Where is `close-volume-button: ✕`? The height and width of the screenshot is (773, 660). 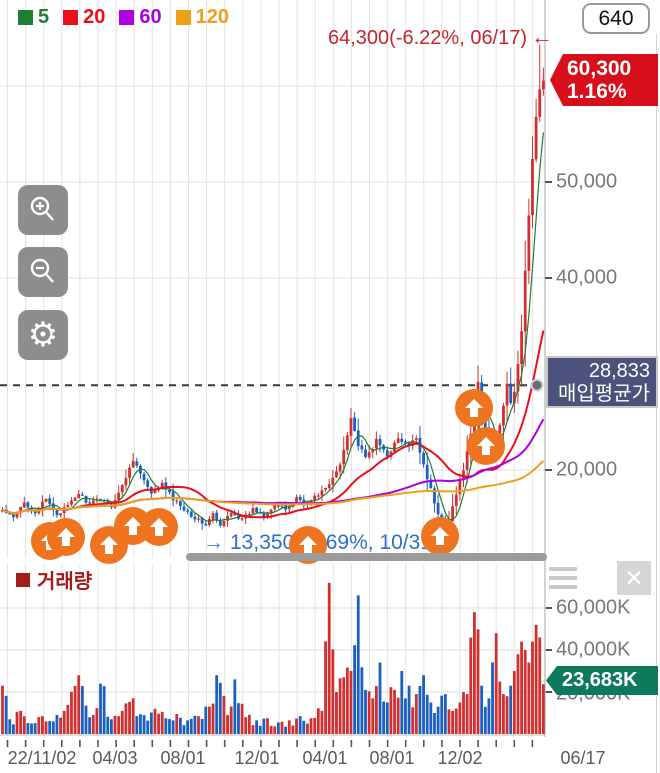
close-volume-button: ✕ is located at coordinates (634, 578).